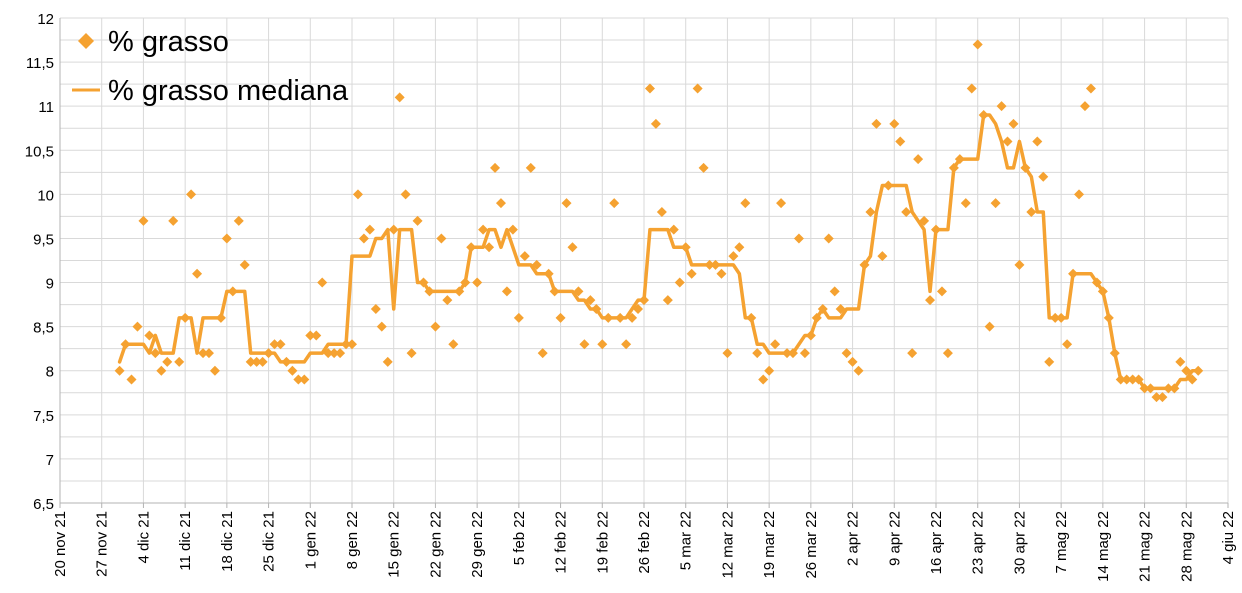 Image resolution: width=1242 pixels, height=593 pixels. Describe the element at coordinates (45, 19) in the screenshot. I see `y-tick-label: 12` at that location.